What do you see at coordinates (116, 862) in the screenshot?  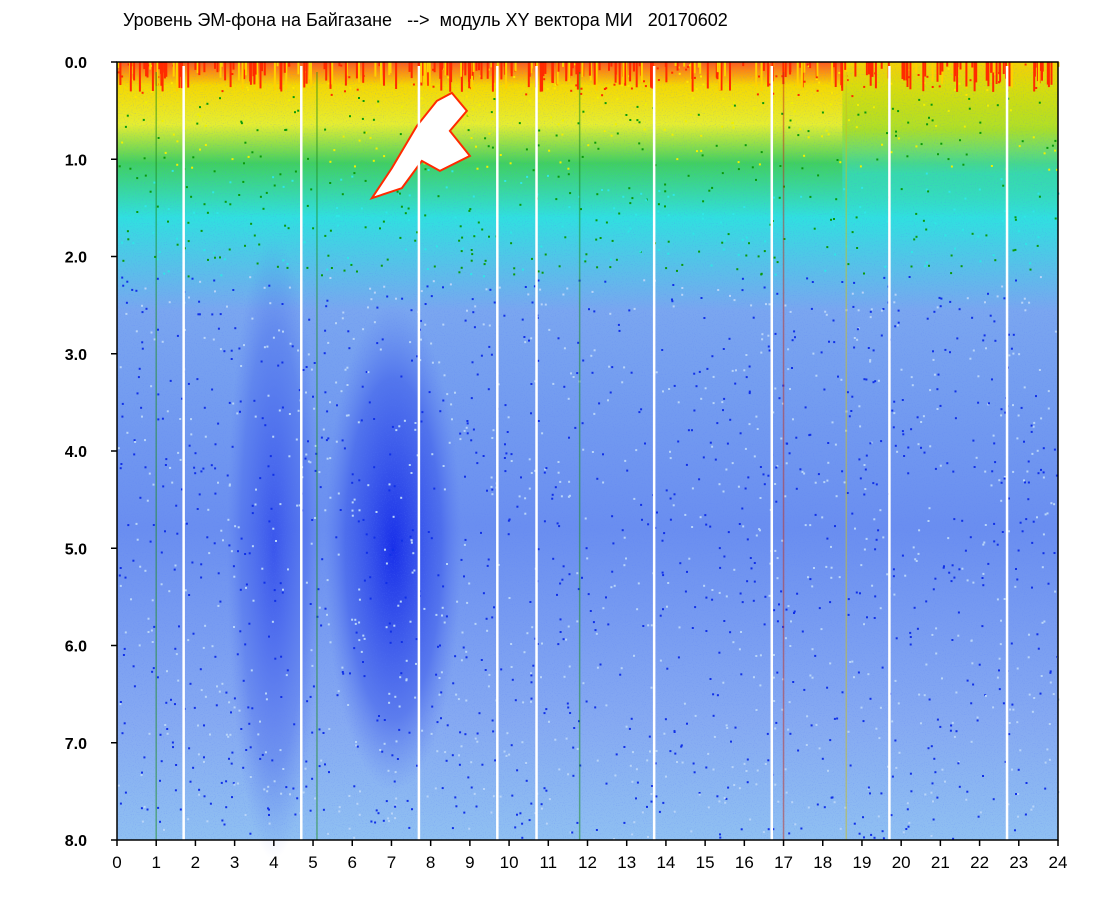 I see `x-tick-label: 0` at bounding box center [116, 862].